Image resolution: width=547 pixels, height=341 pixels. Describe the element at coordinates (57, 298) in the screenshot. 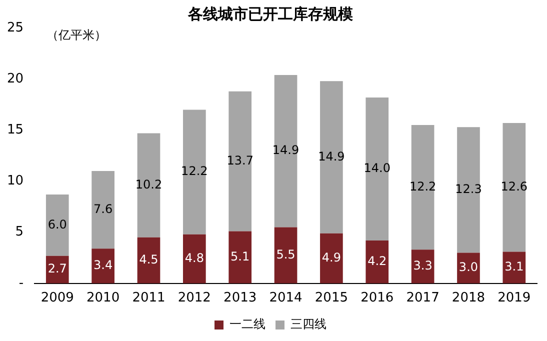

I see `x-tick-label: 2009` at that location.